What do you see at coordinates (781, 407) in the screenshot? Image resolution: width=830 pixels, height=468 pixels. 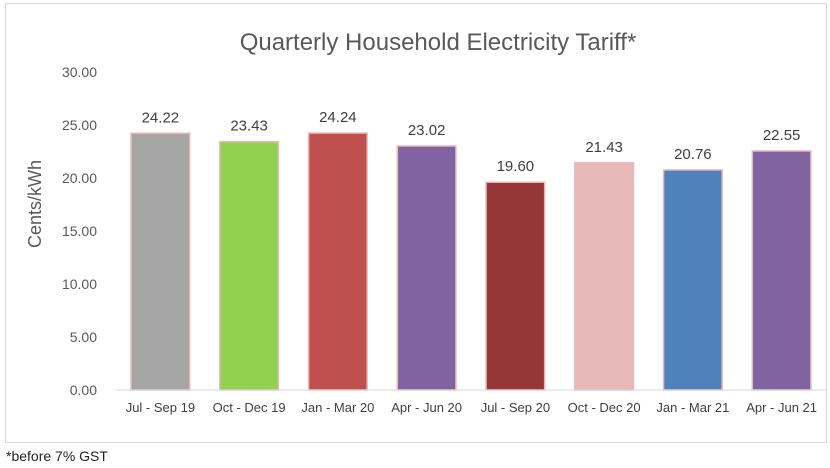 I see `x-tick-label: Apr - Jun 21` at bounding box center [781, 407].